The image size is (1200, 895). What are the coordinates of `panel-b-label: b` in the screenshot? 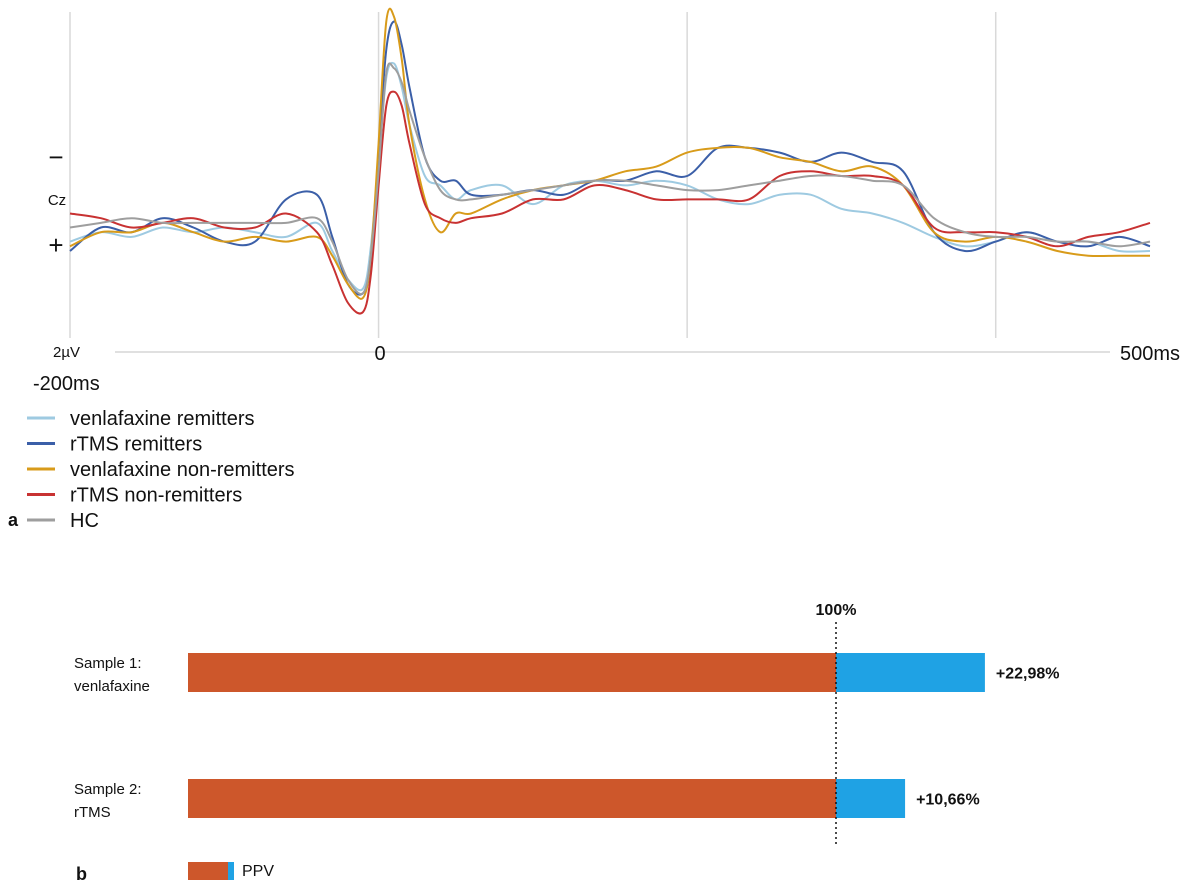 It's located at (81, 874).